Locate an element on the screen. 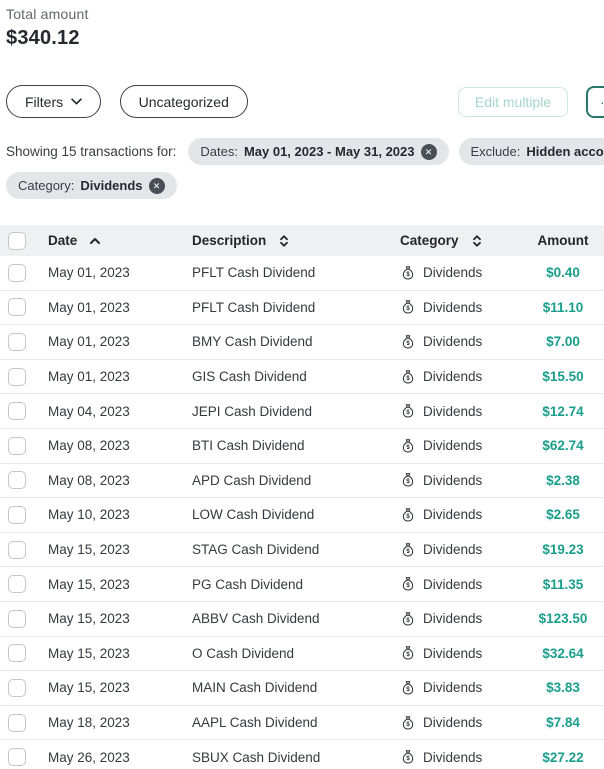 The width and height of the screenshot is (604, 769). chip-prefix: Exclude: is located at coordinates (495, 151).